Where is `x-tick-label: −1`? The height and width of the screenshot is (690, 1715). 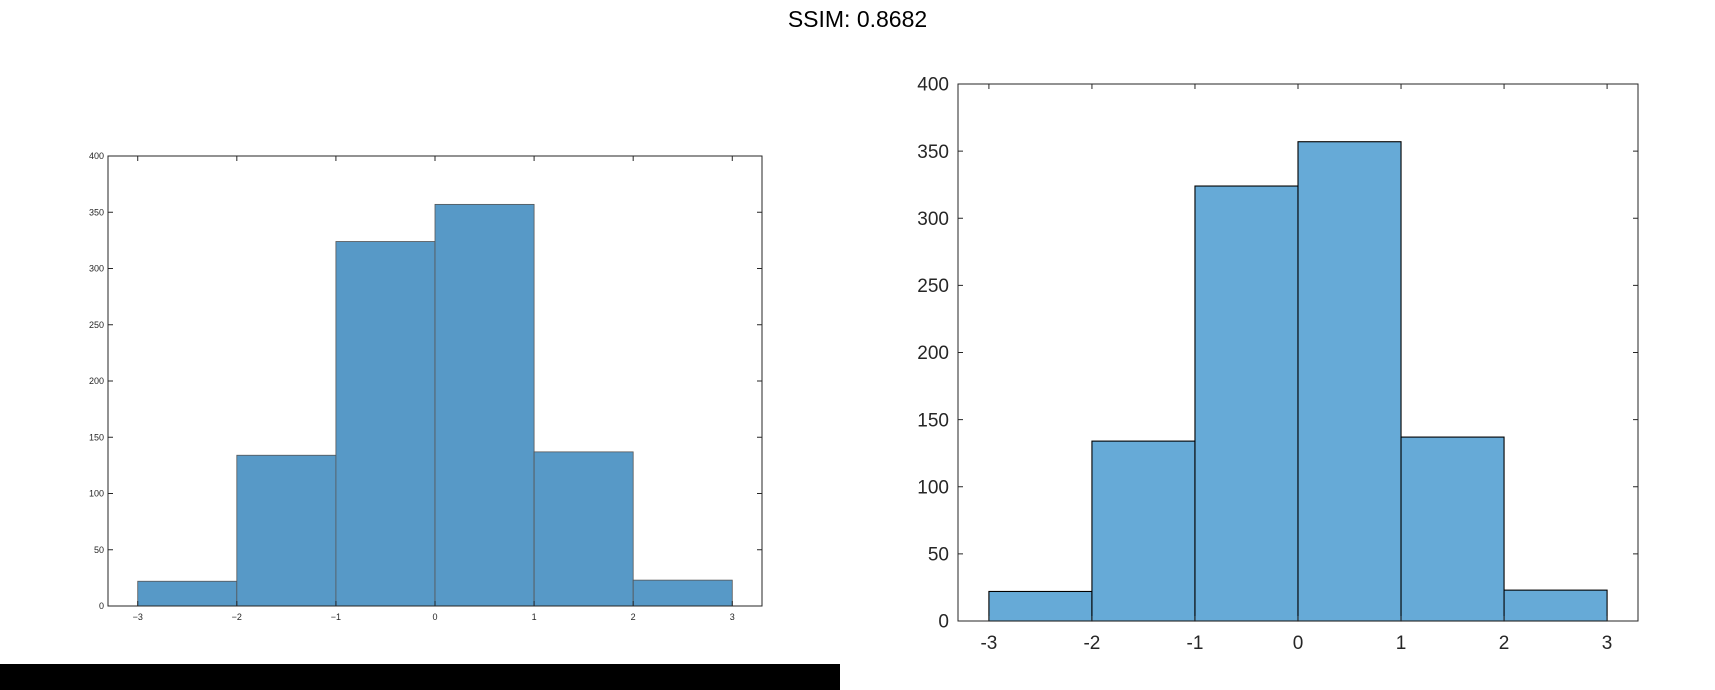 x-tick-label: −1 is located at coordinates (336, 617).